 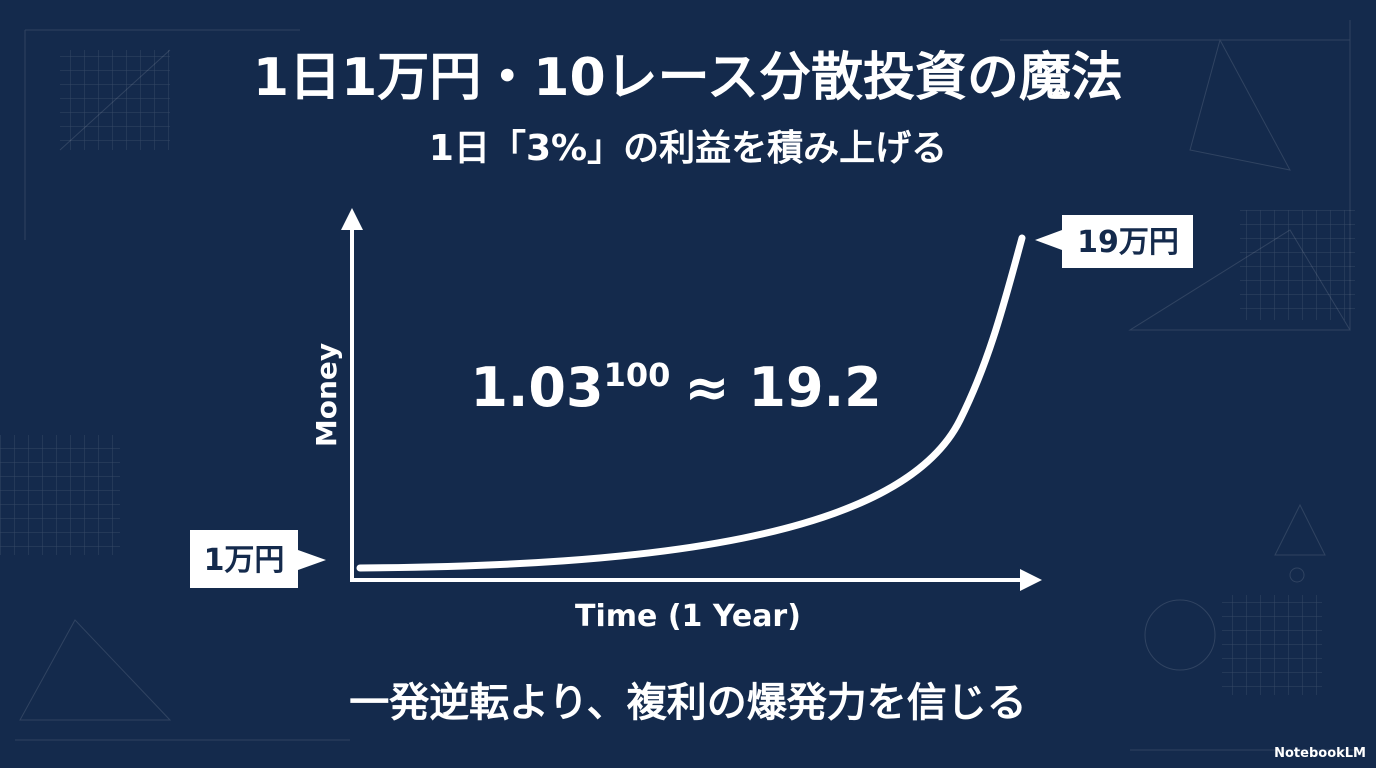 What do you see at coordinates (688, 616) in the screenshot?
I see `x-axis-label: Time (1 Year)` at bounding box center [688, 616].